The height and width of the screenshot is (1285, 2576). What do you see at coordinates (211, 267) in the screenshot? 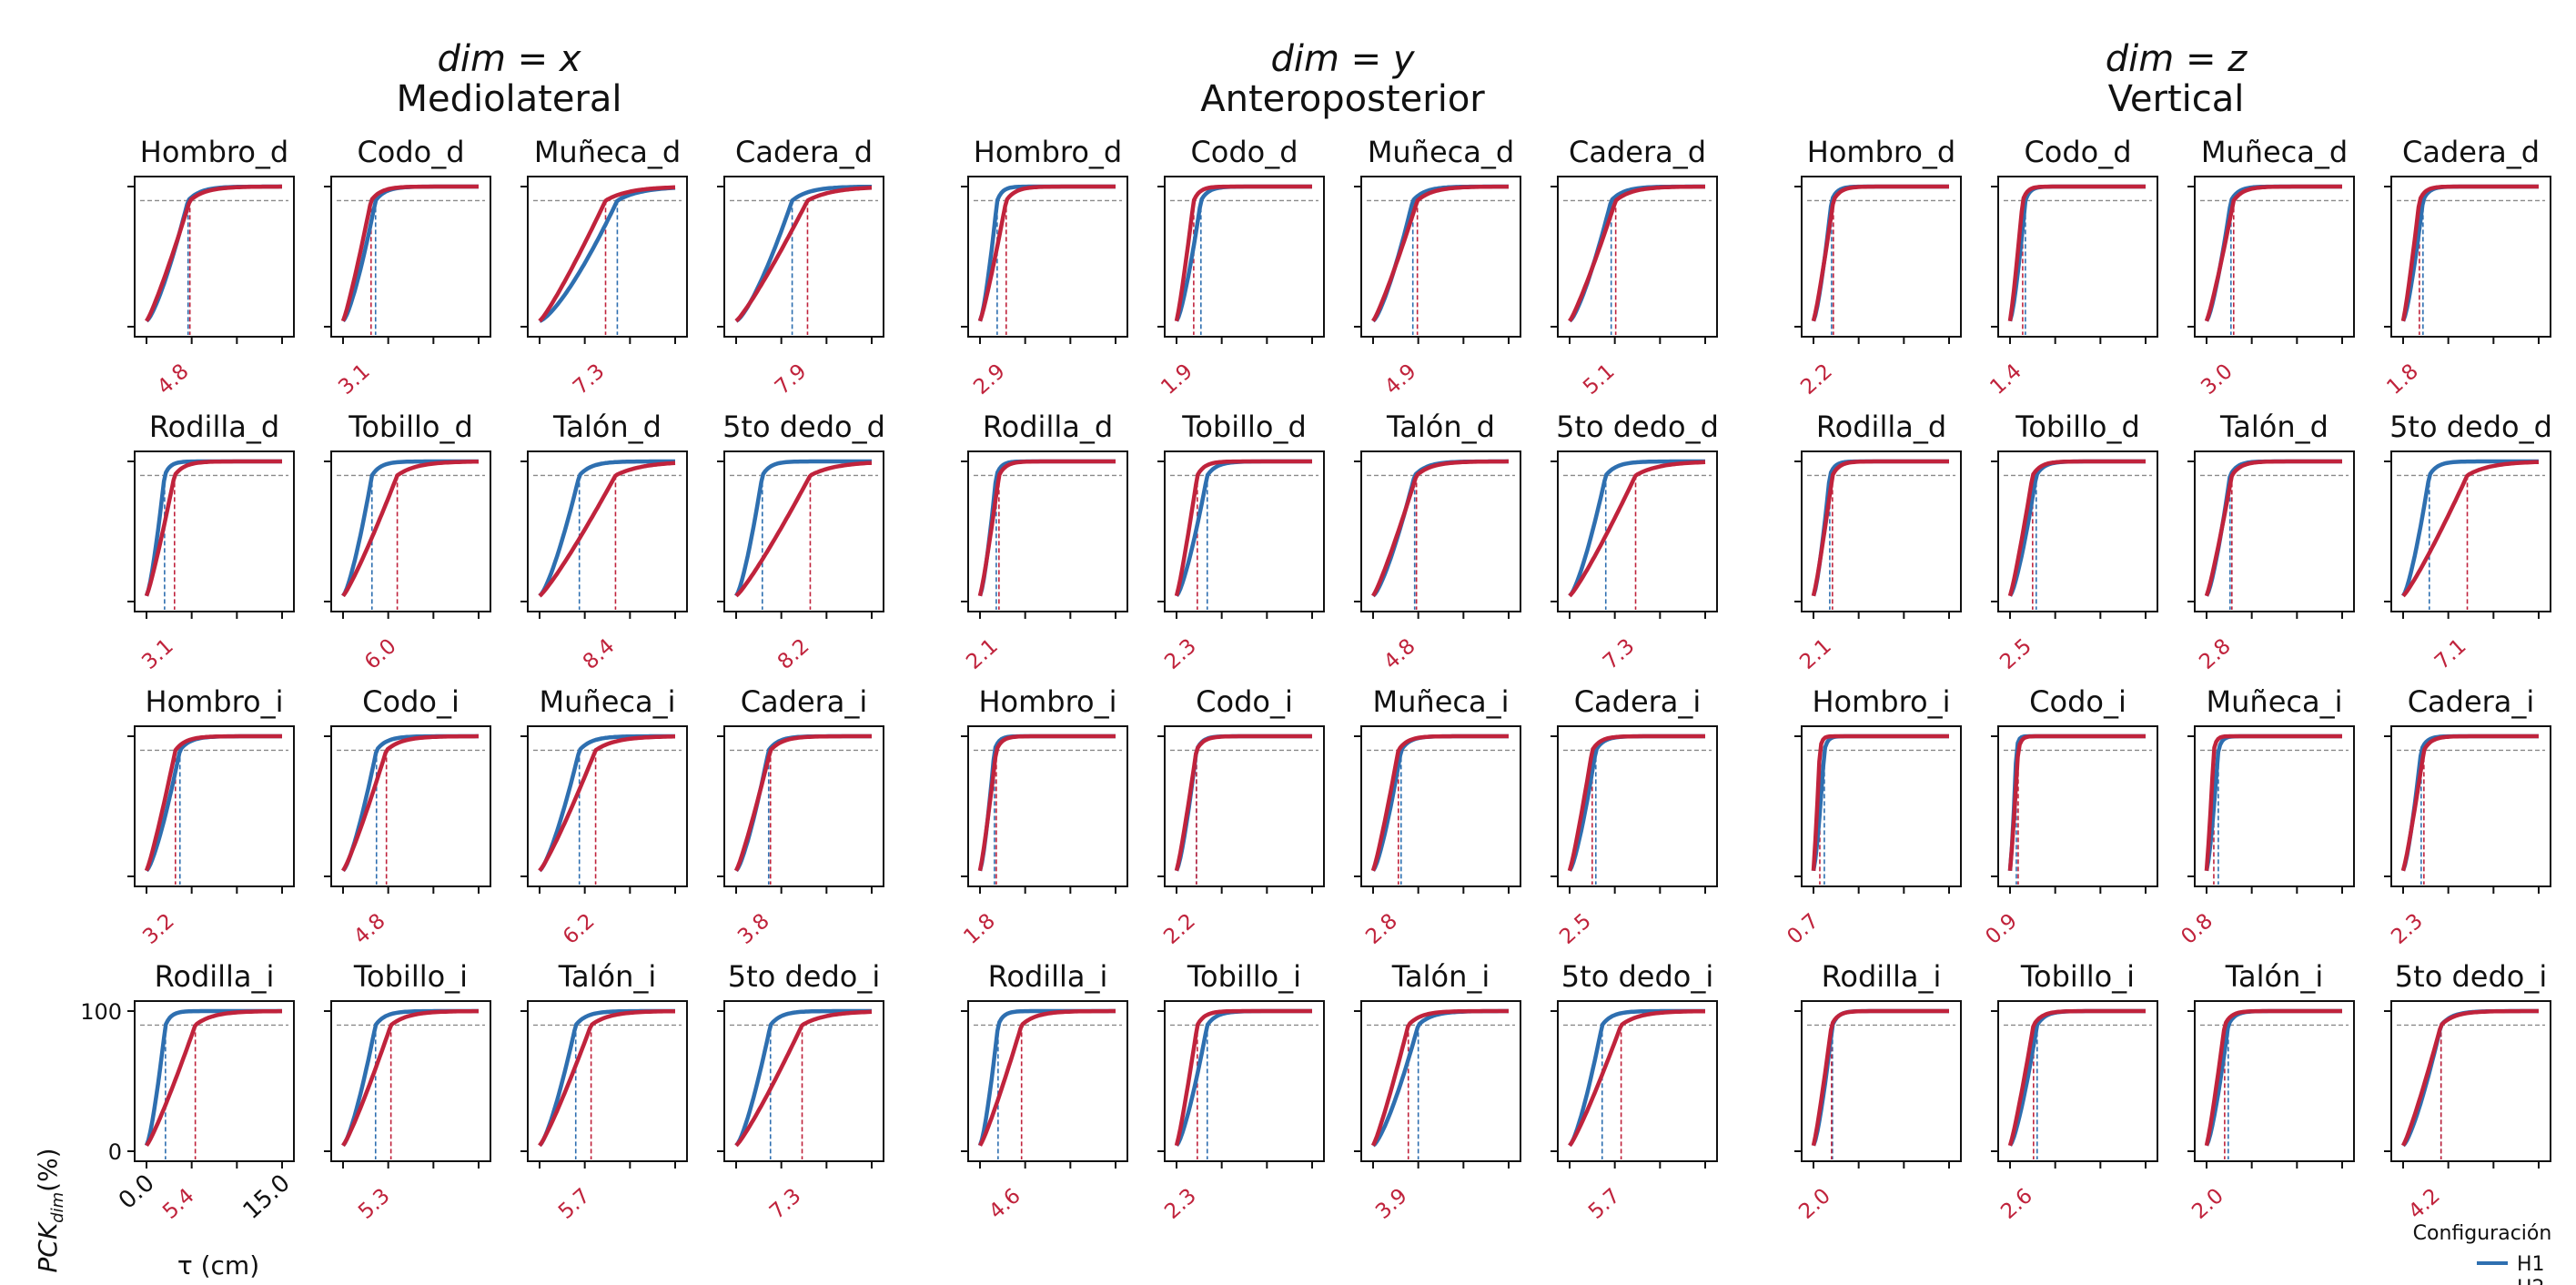
I see `panel-mediolateral-hombro-d: Hombro_d 4.8` at bounding box center [211, 267].